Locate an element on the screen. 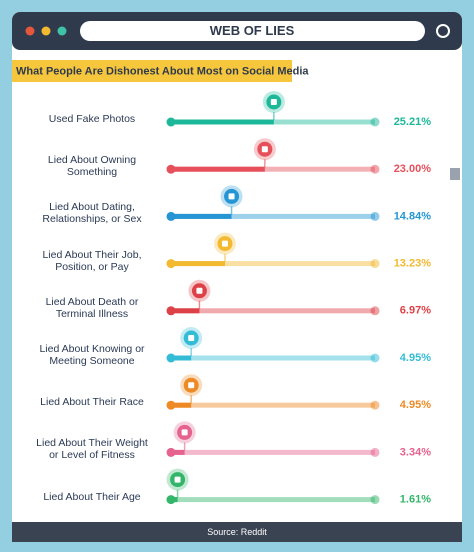  category-label: Lied About Knowing or Meeting Someone is located at coordinates (92, 355).